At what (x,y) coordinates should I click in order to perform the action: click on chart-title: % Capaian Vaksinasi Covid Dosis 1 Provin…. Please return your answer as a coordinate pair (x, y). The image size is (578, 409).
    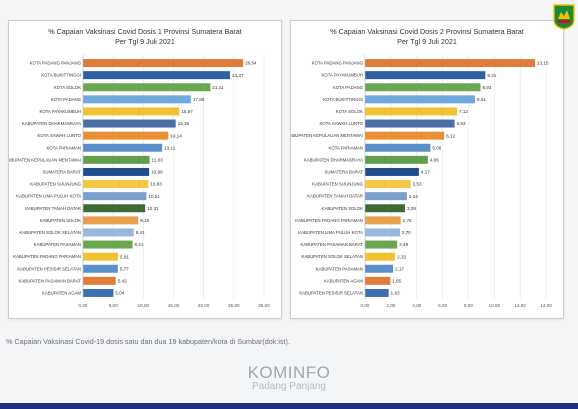
    Looking at the image, I should click on (145, 37).